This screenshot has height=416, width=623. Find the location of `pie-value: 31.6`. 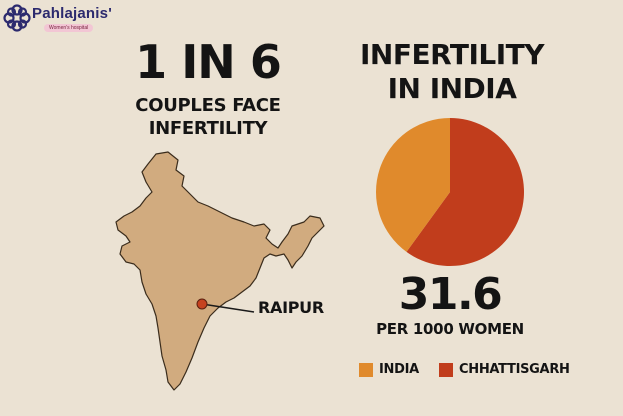

pie-value: 31.6 is located at coordinates (450, 294).